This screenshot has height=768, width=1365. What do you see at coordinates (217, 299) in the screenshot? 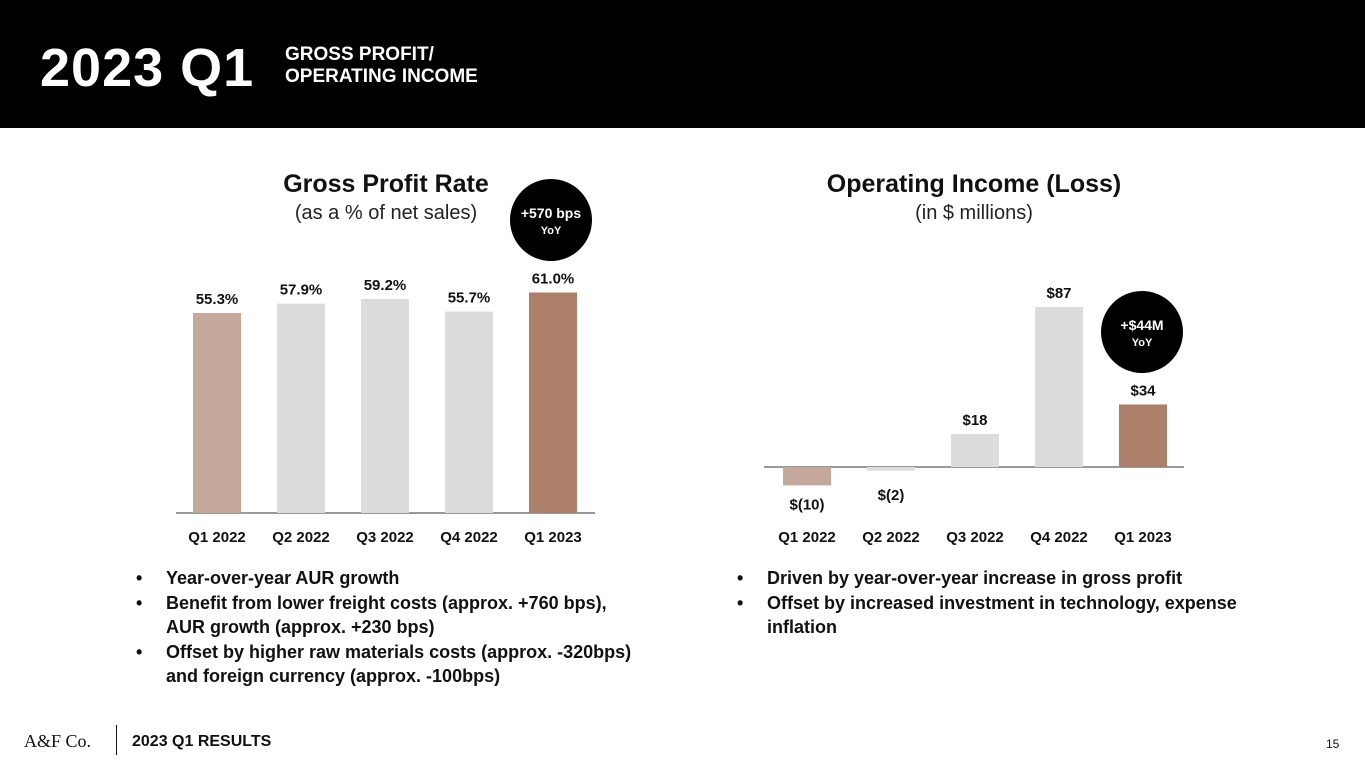
I see `data-label: 55.3%` at bounding box center [217, 299].